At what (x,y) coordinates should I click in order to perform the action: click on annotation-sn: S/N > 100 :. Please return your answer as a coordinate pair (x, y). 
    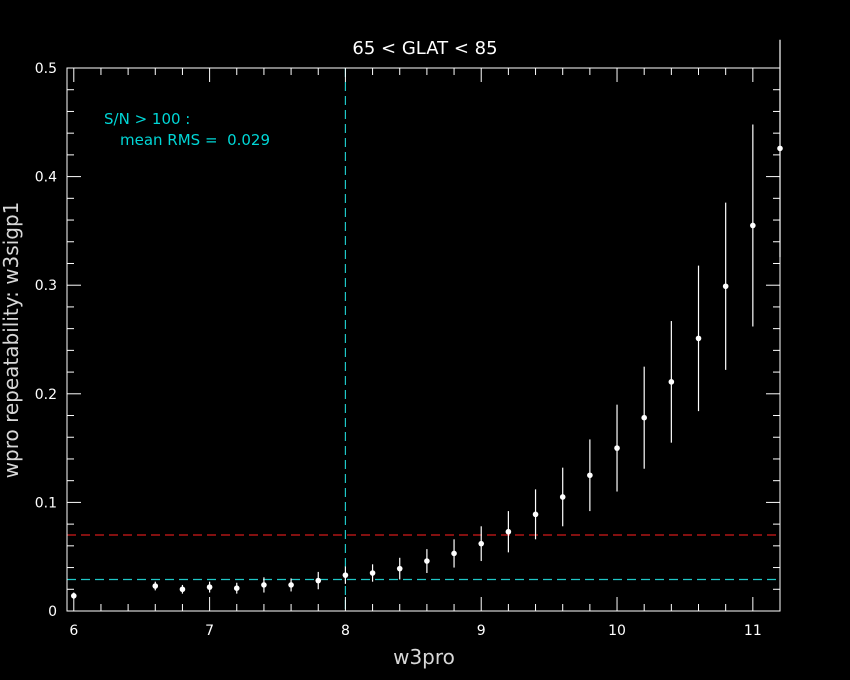
    Looking at the image, I should click on (147, 119).